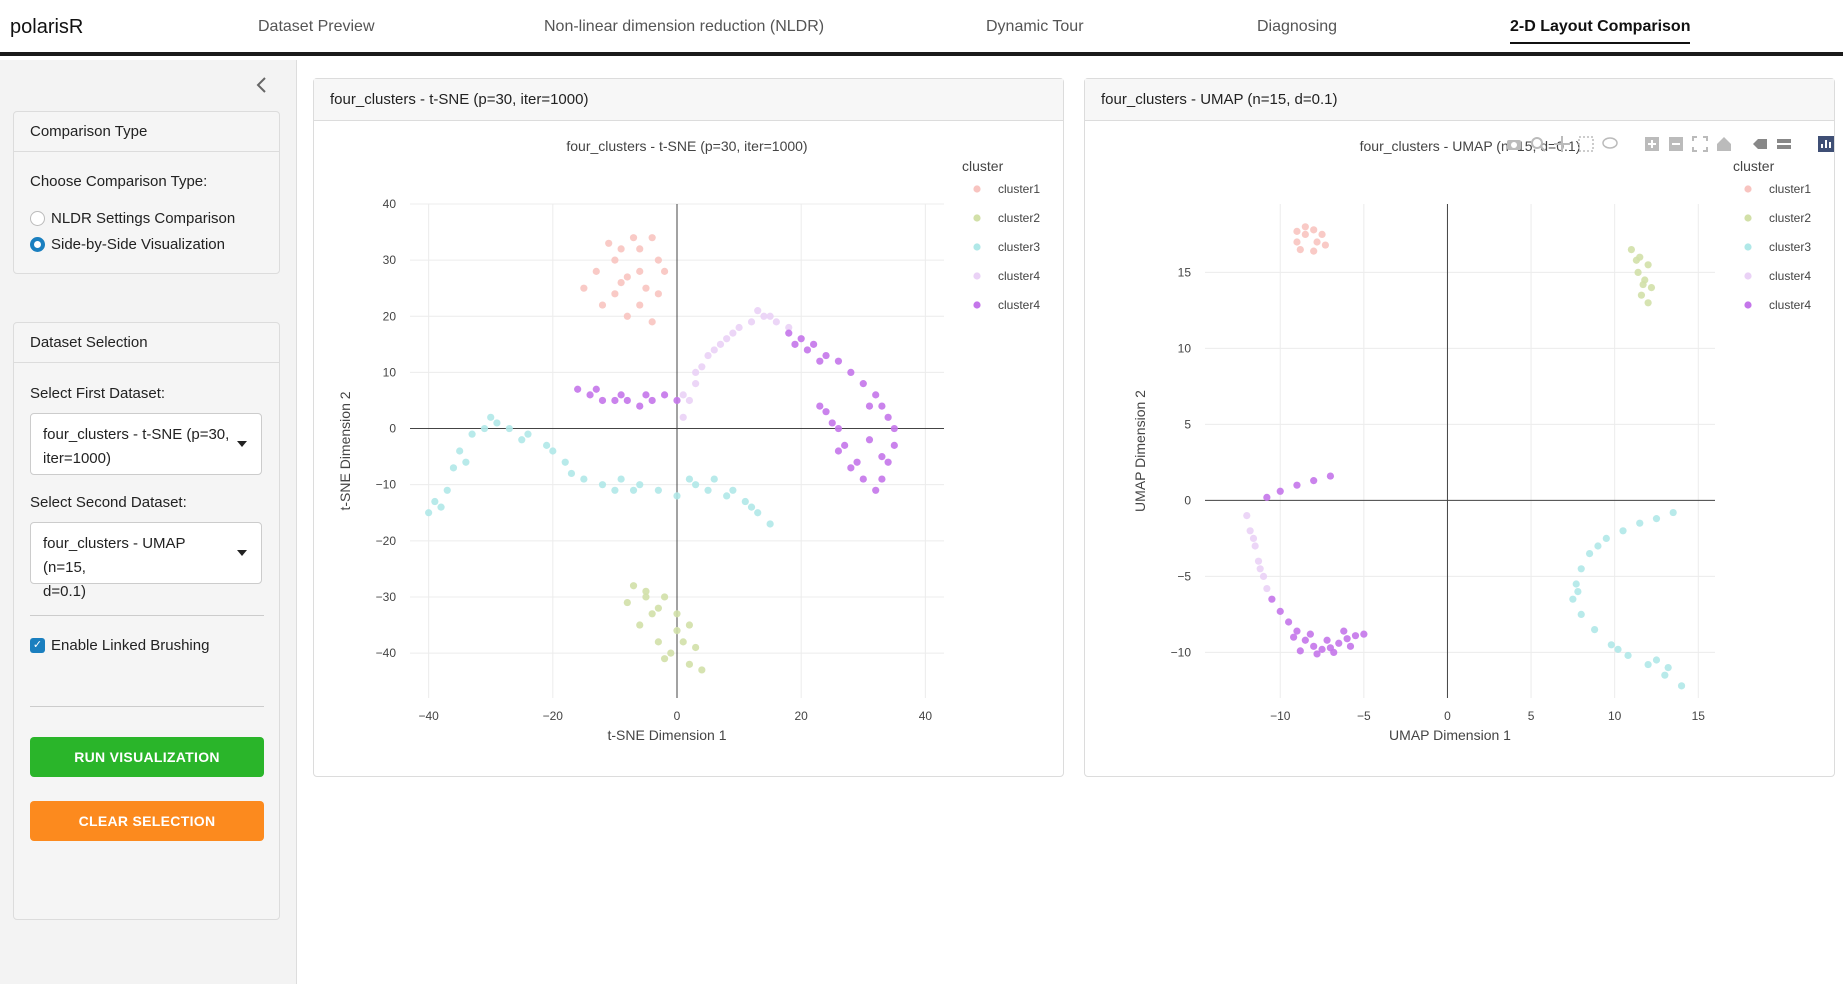 Image resolution: width=1843 pixels, height=984 pixels. Describe the element at coordinates (146, 444) in the screenshot. I see `first-dataset-select: four_clusters - t-SNE (p=30, iter=1000)` at that location.